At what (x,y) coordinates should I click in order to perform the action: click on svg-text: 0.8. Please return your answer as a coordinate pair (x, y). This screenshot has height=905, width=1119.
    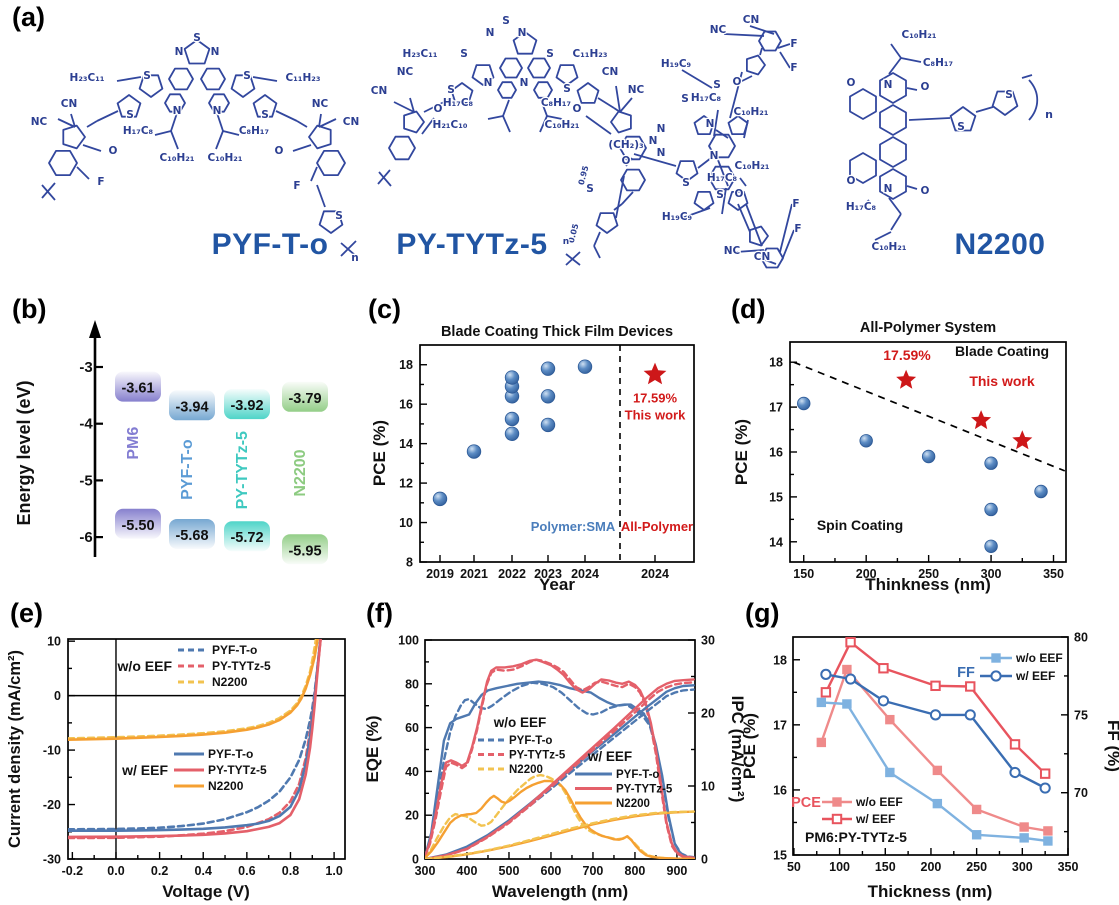
    Looking at the image, I should click on (290, 871).